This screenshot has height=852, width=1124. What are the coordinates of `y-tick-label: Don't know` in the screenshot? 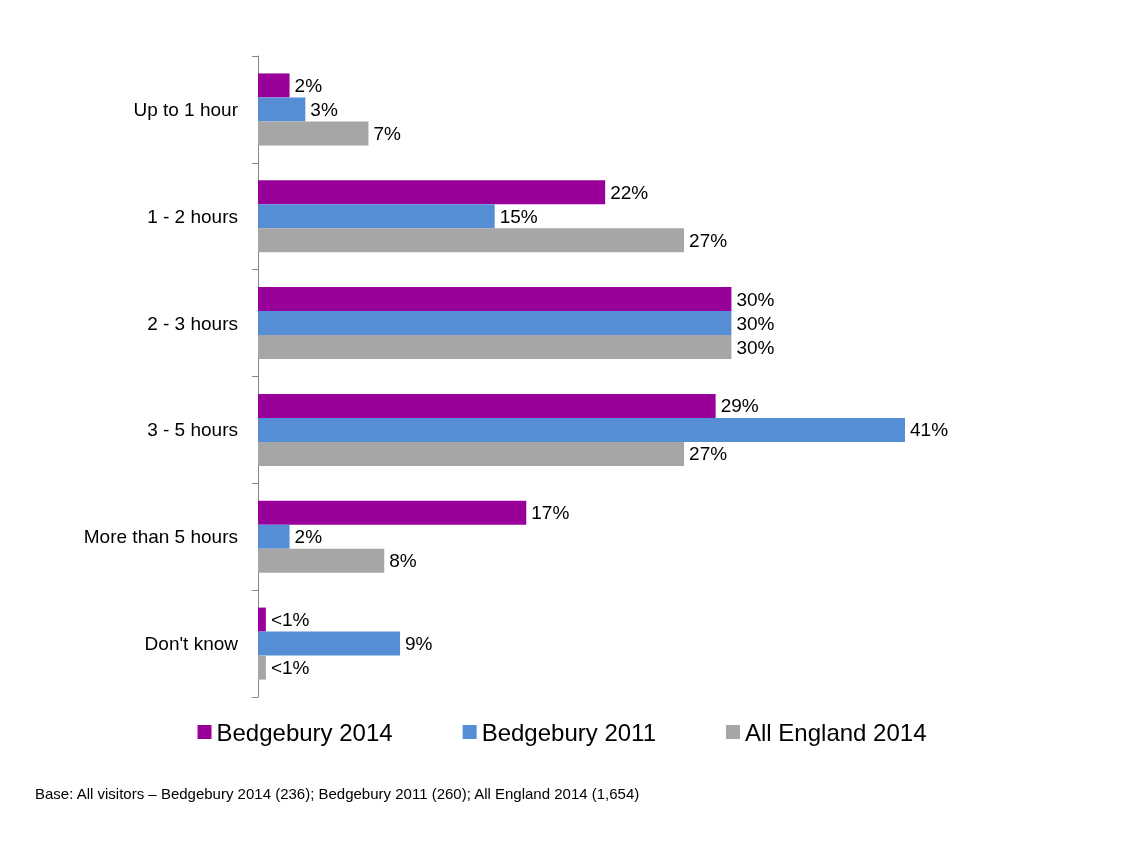 It's located at (191, 644).